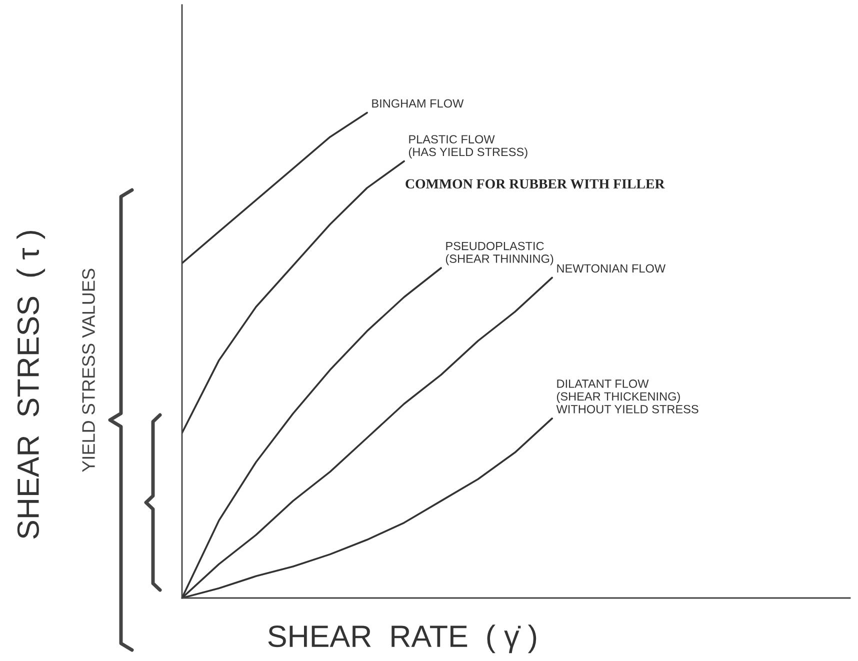  What do you see at coordinates (627, 397) in the screenshot?
I see `annotation: DILATANT FLOW (SHEAR THICKENING) WITHOUT YIELD STRESS` at bounding box center [627, 397].